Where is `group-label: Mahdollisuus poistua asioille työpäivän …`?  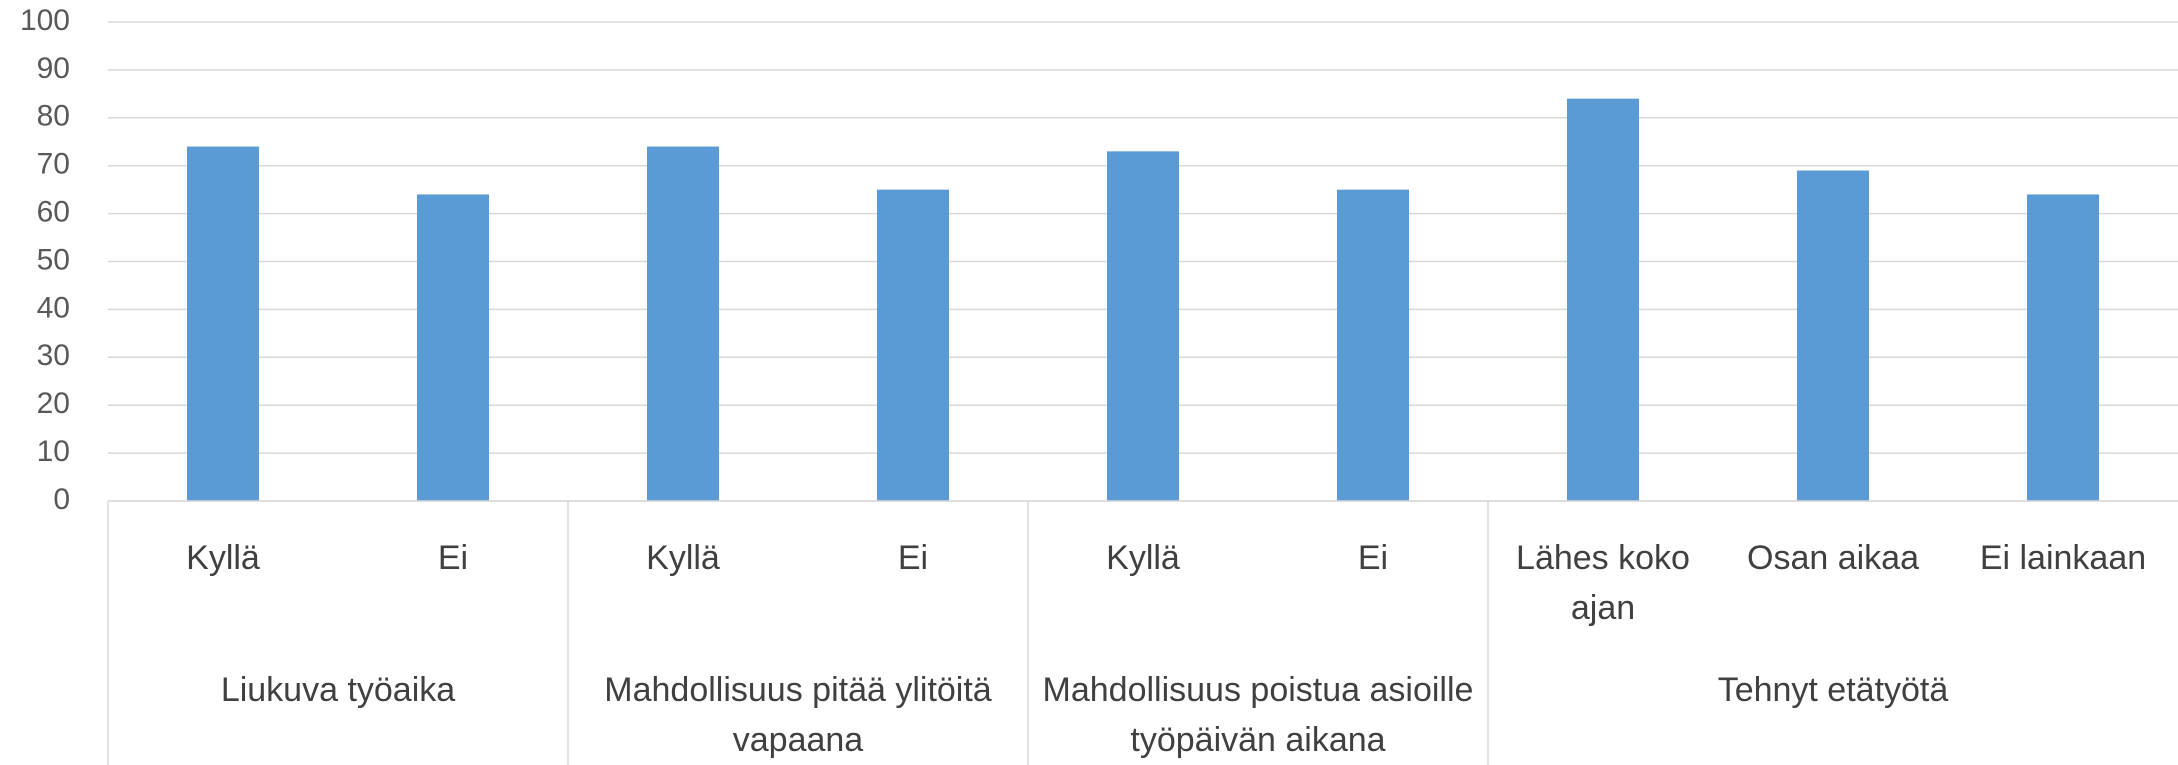
group-label: Mahdollisuus poistua asioille työpäivän … is located at coordinates (1258, 715).